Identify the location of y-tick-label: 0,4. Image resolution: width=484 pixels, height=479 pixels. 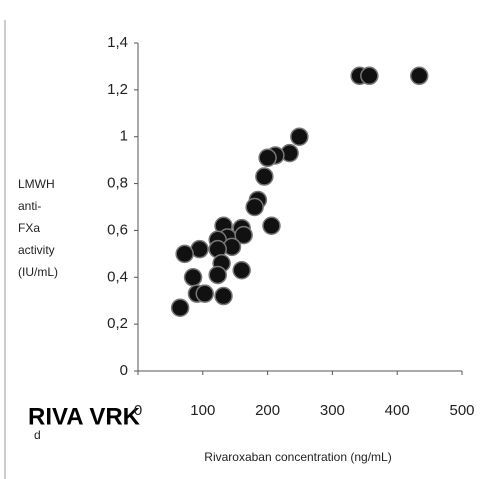
(117, 276).